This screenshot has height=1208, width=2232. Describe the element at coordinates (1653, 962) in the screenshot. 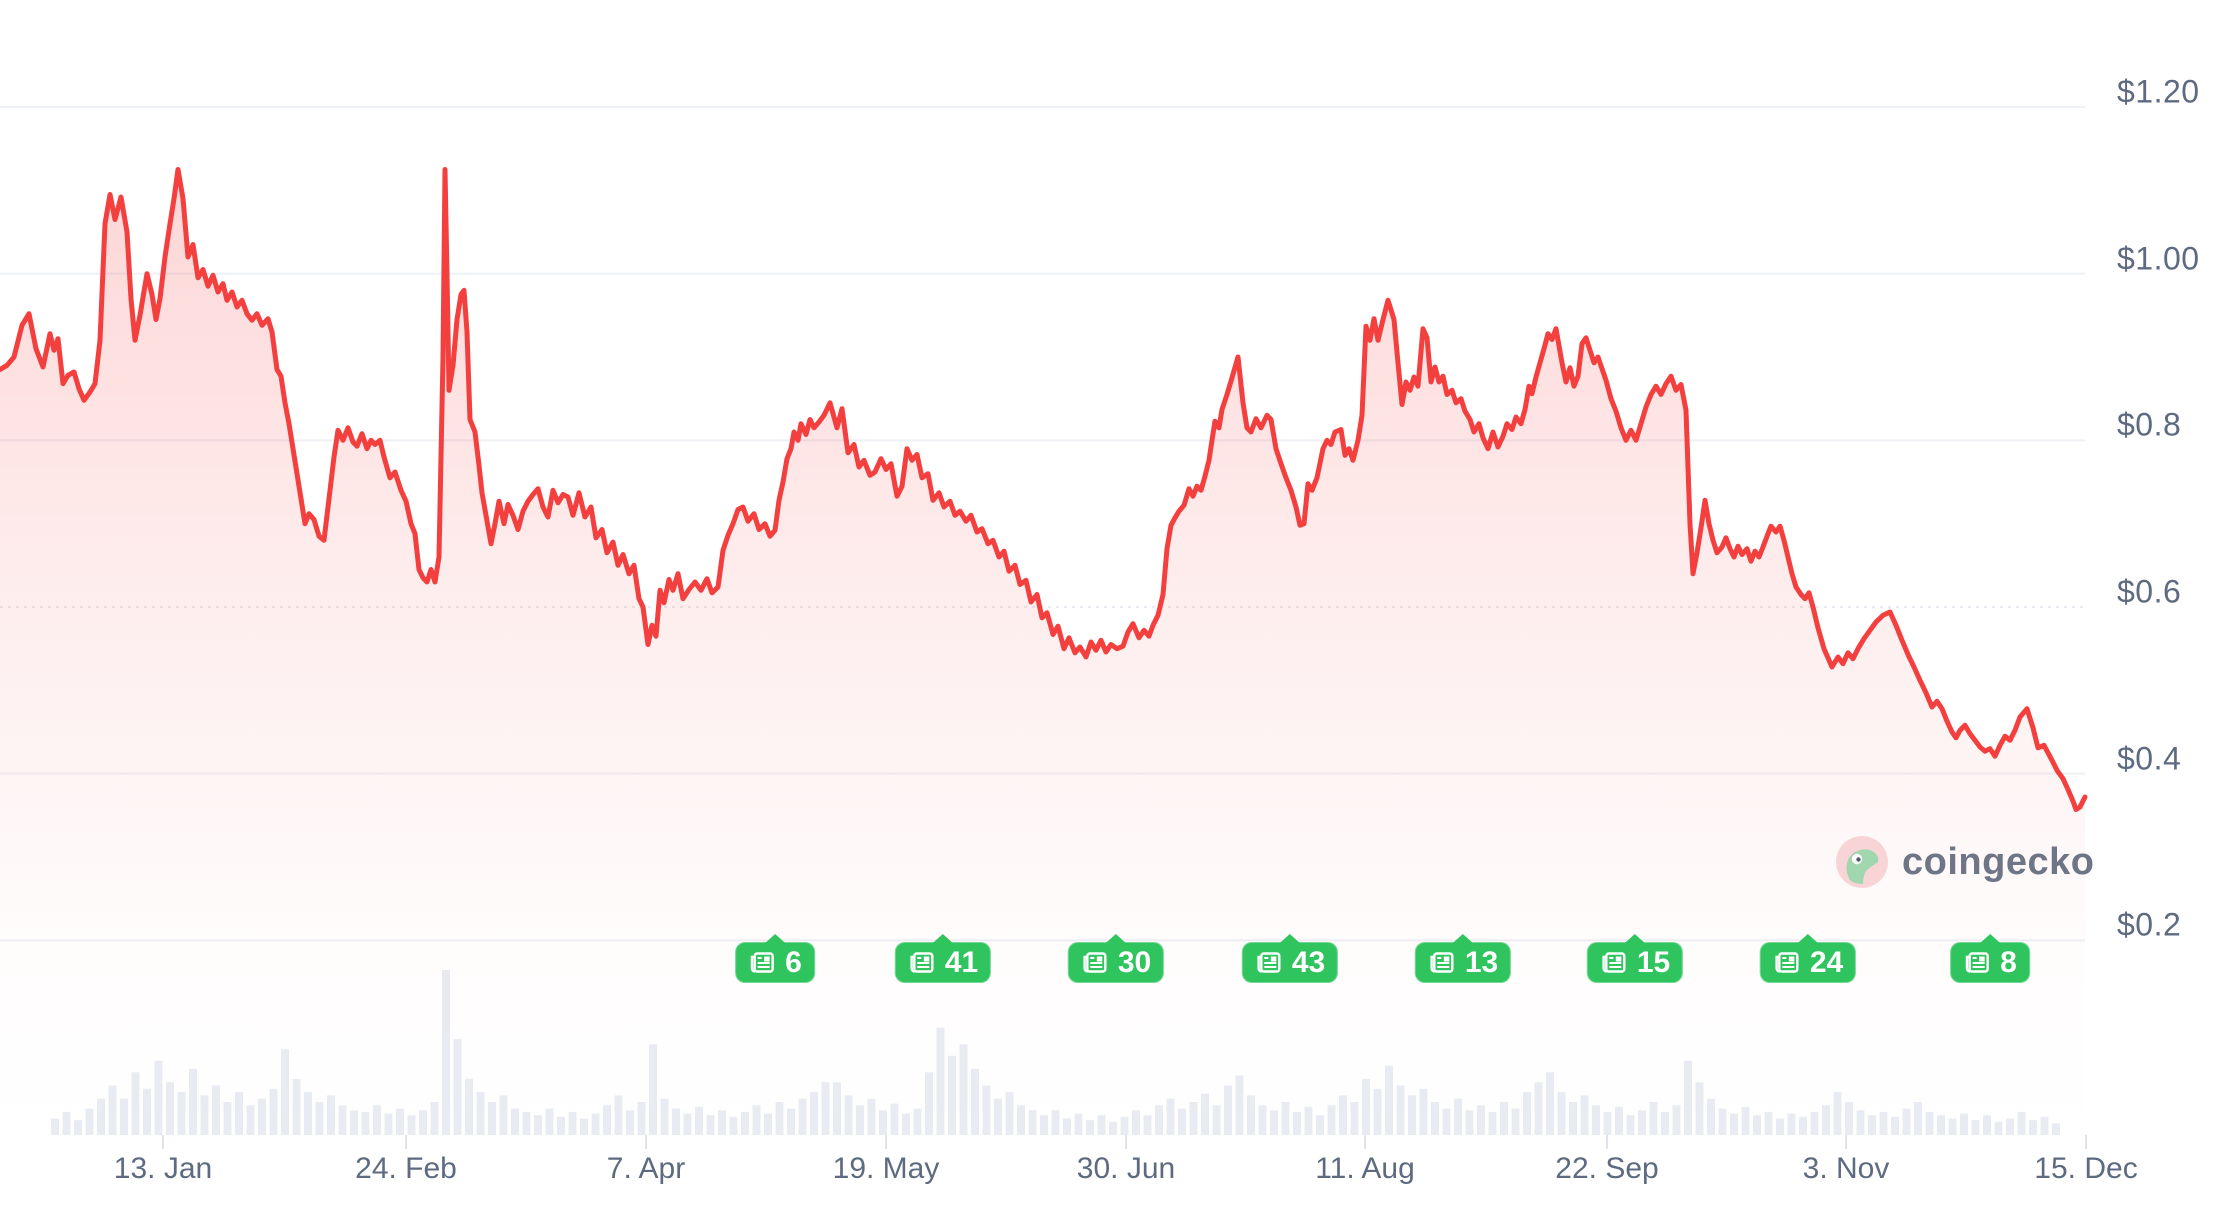

I see `news-count: 15` at that location.